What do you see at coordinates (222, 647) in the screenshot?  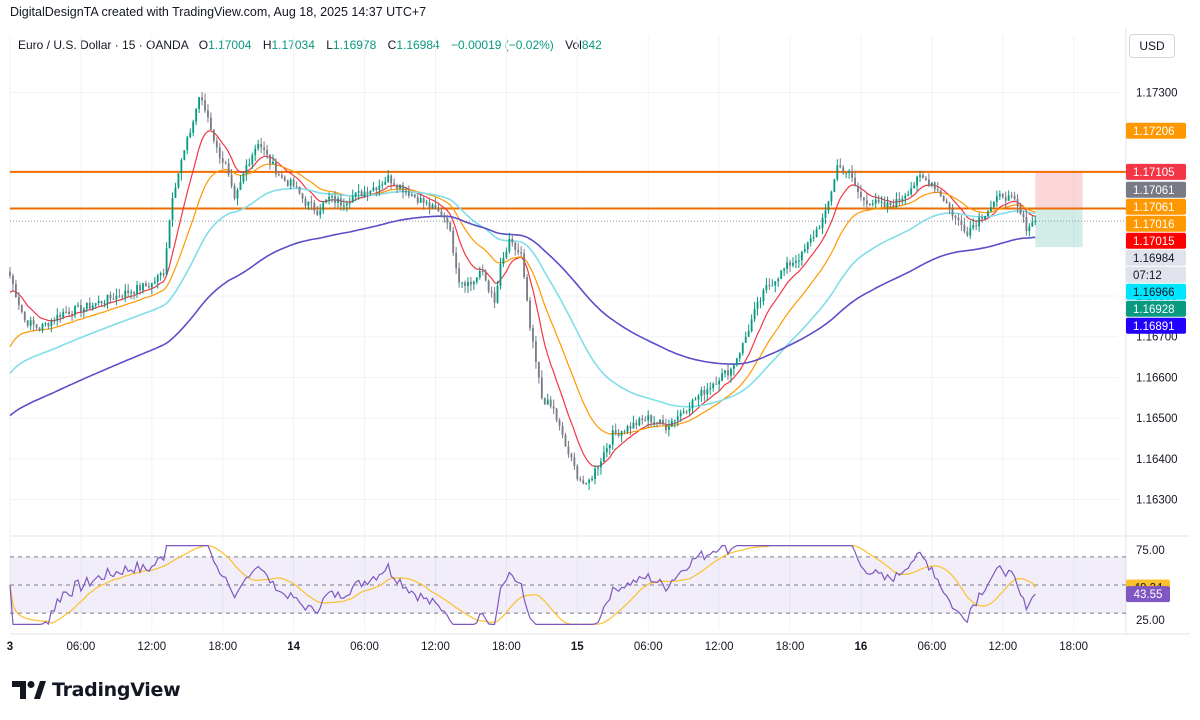 I see `time-tick-label: 18:00` at bounding box center [222, 647].